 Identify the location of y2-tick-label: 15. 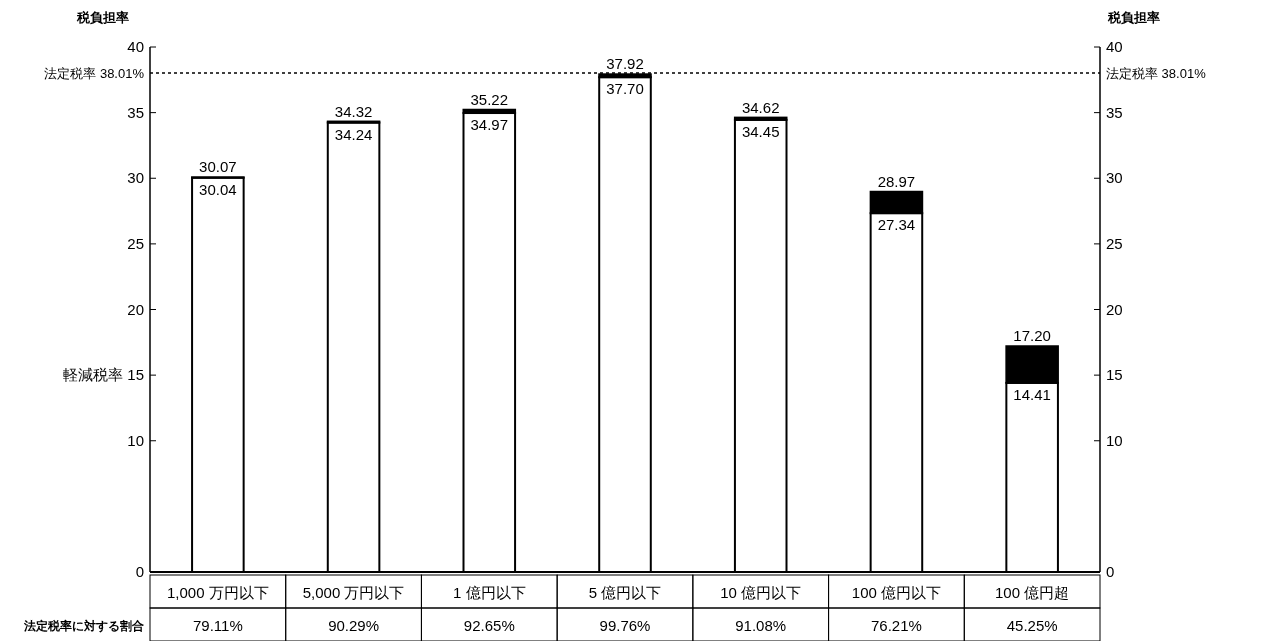
(1114, 375).